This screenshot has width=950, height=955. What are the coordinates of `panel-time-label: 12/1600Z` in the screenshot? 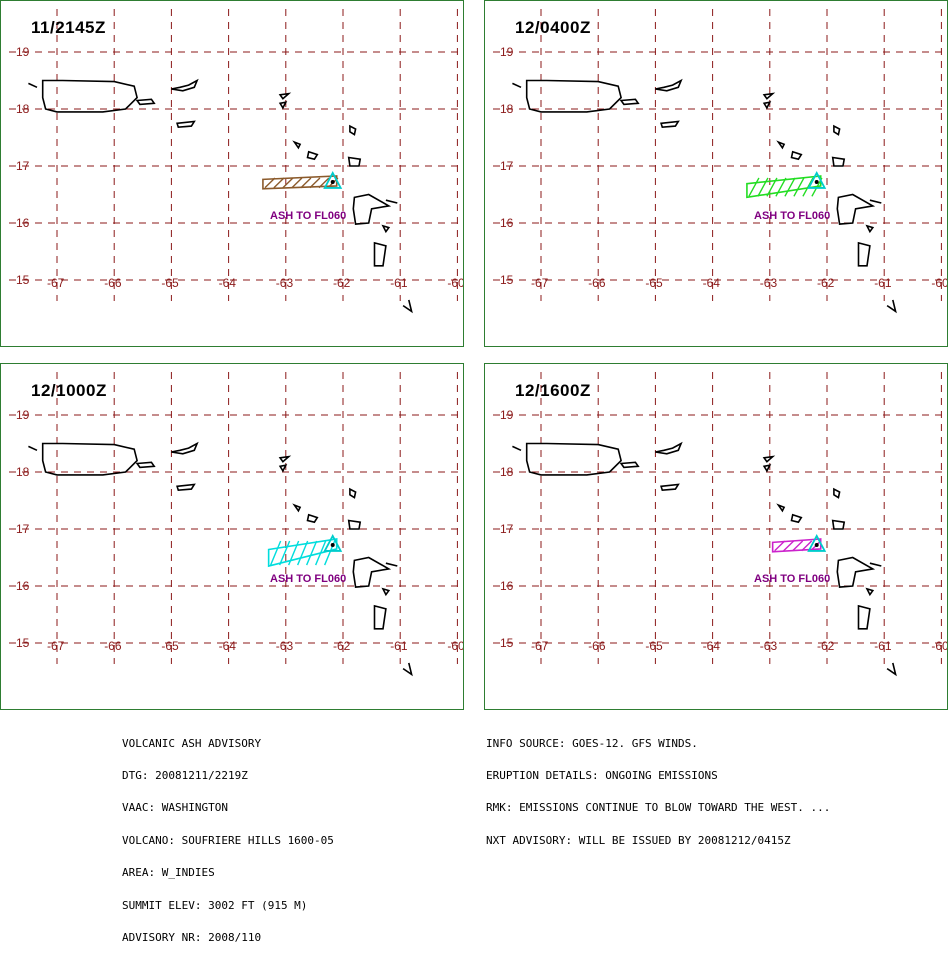 It's located at (553, 390).